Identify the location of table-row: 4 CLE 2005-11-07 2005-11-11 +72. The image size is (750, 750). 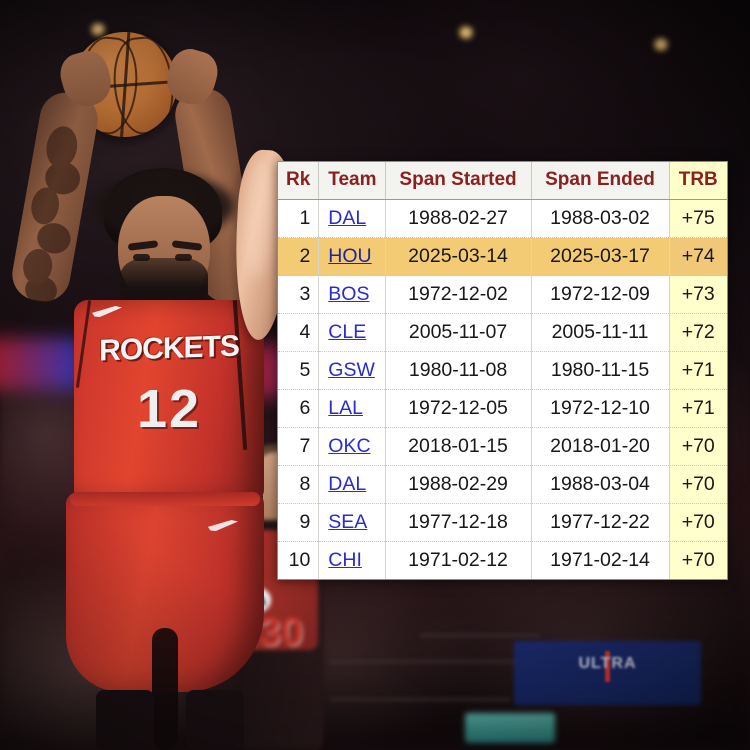
(502, 332).